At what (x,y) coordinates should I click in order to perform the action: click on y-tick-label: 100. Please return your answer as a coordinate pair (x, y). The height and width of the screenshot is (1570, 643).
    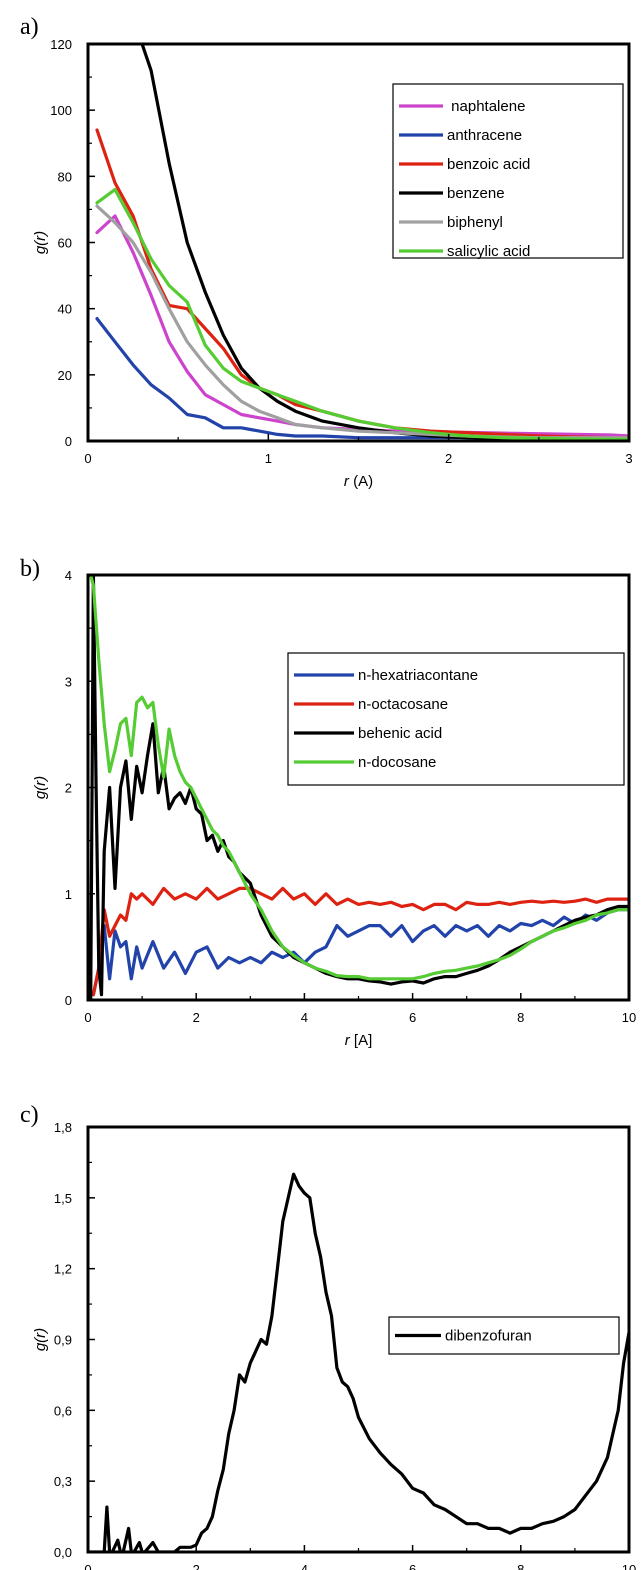
    Looking at the image, I should click on (61, 110).